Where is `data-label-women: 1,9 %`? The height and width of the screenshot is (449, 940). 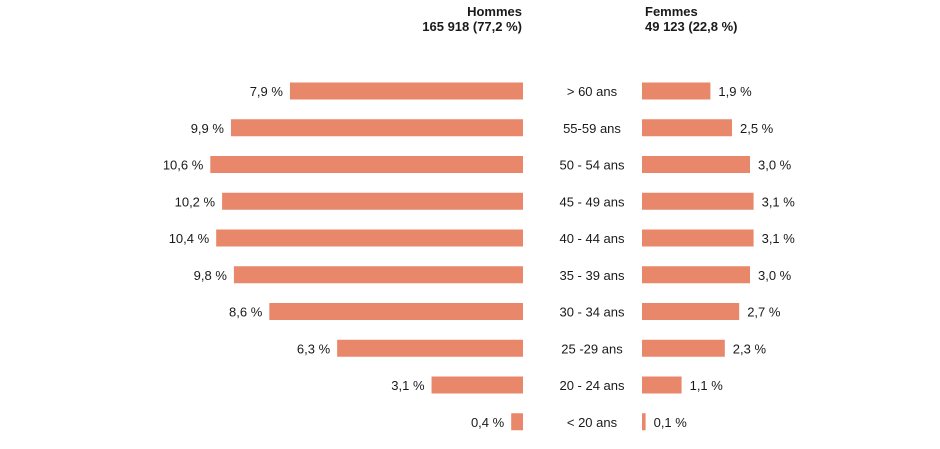 data-label-women: 1,9 % is located at coordinates (735, 91).